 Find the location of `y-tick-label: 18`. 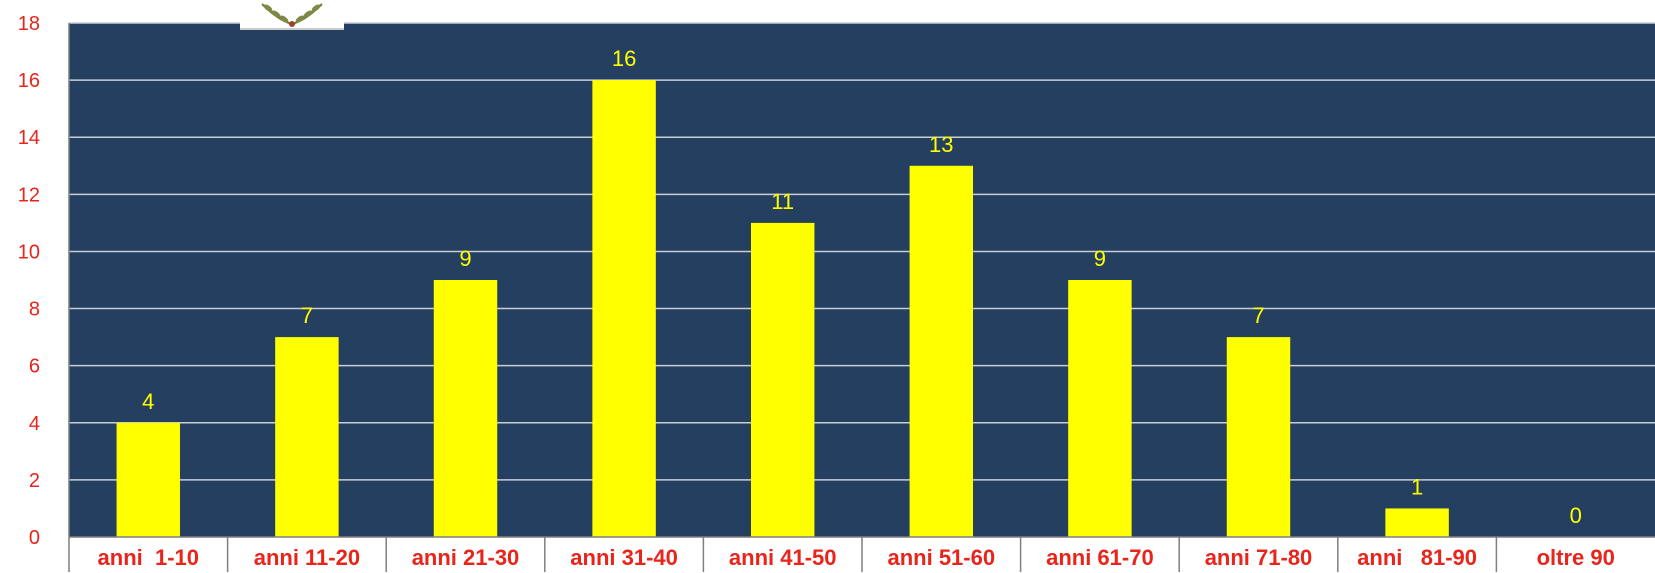

y-tick-label: 18 is located at coordinates (29, 24).